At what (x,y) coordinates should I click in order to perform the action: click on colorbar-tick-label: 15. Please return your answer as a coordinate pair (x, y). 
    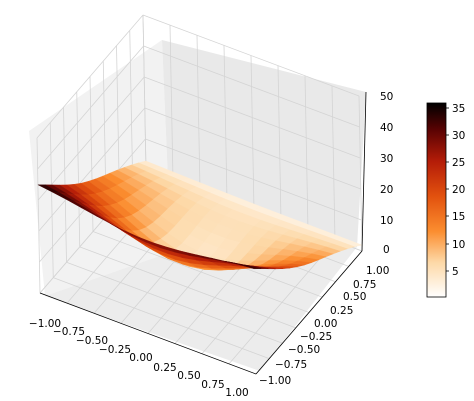
    Looking at the image, I should click on (458, 217).